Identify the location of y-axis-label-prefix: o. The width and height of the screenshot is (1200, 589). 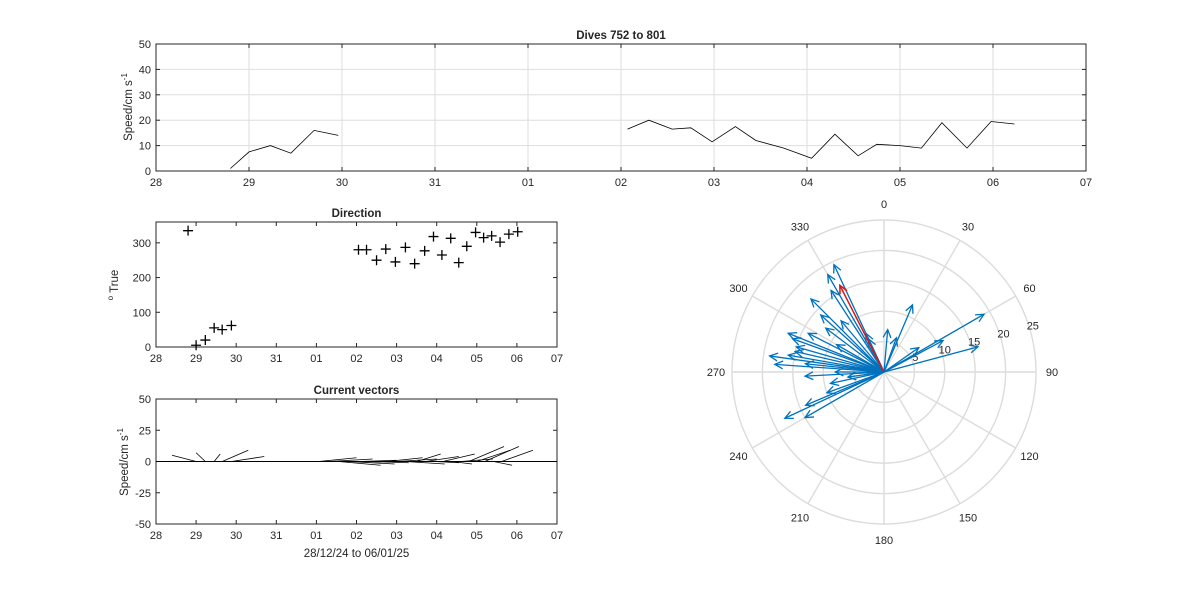
(110, 297).